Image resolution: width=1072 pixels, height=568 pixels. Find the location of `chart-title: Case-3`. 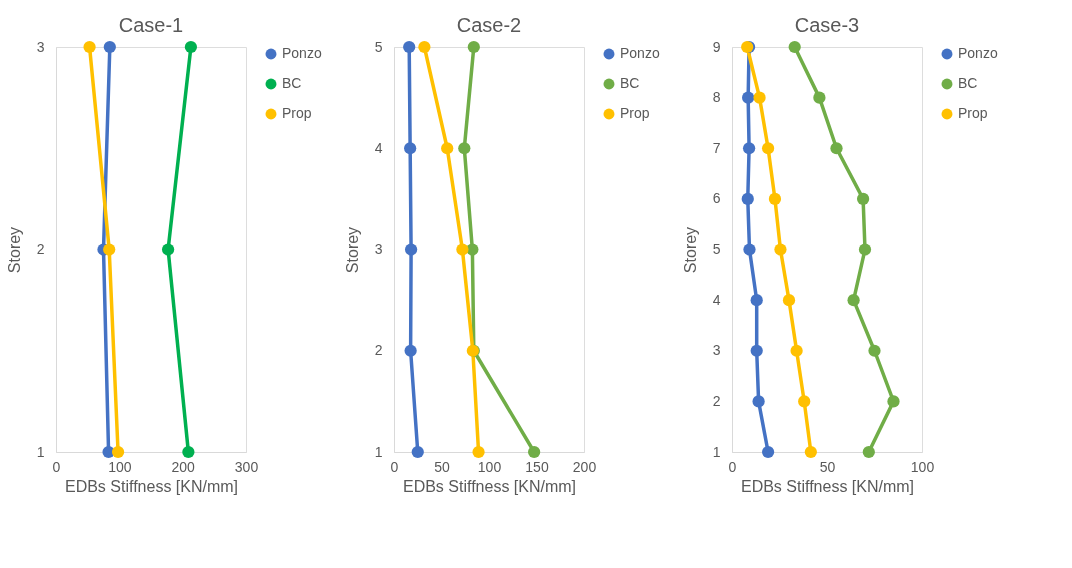

chart-title: Case-3 is located at coordinates (827, 25).